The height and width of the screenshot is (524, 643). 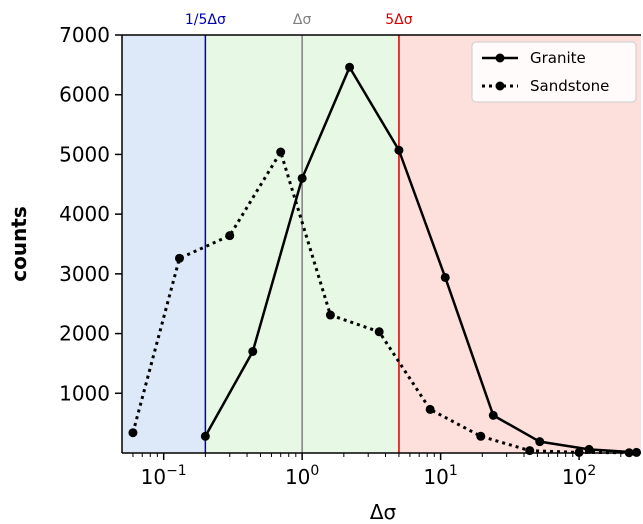 What do you see at coordinates (558, 58) in the screenshot?
I see `legend-label-granite: Granite` at bounding box center [558, 58].